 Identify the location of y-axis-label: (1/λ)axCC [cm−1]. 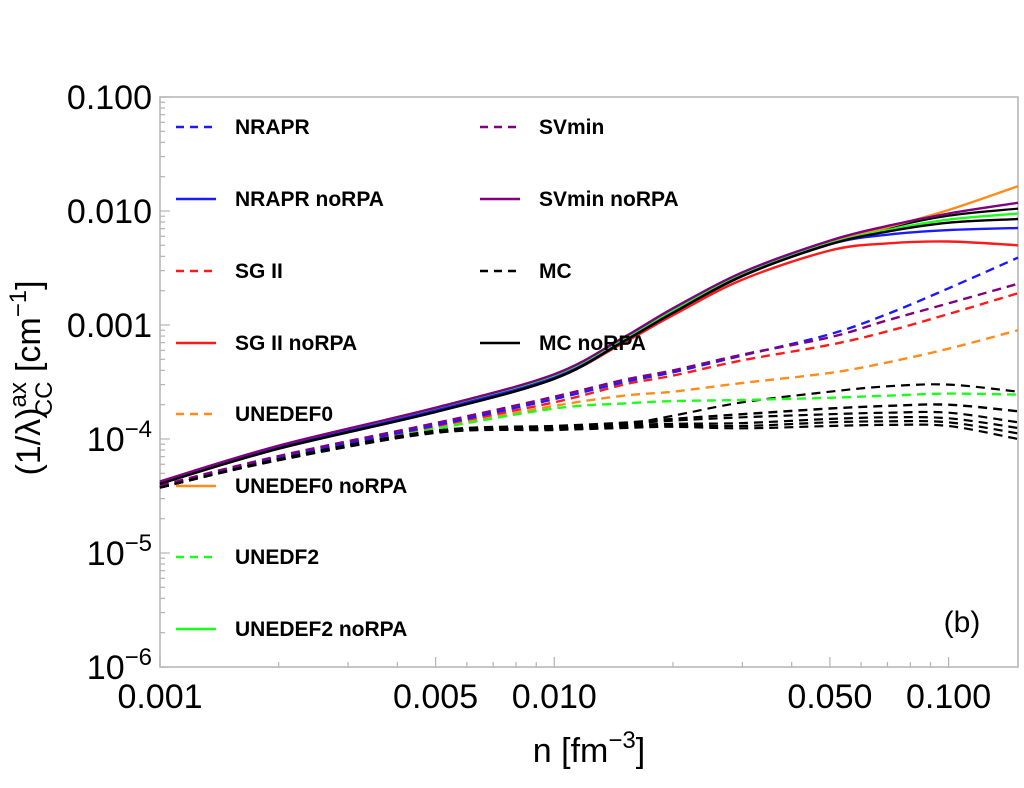
(31, 377).